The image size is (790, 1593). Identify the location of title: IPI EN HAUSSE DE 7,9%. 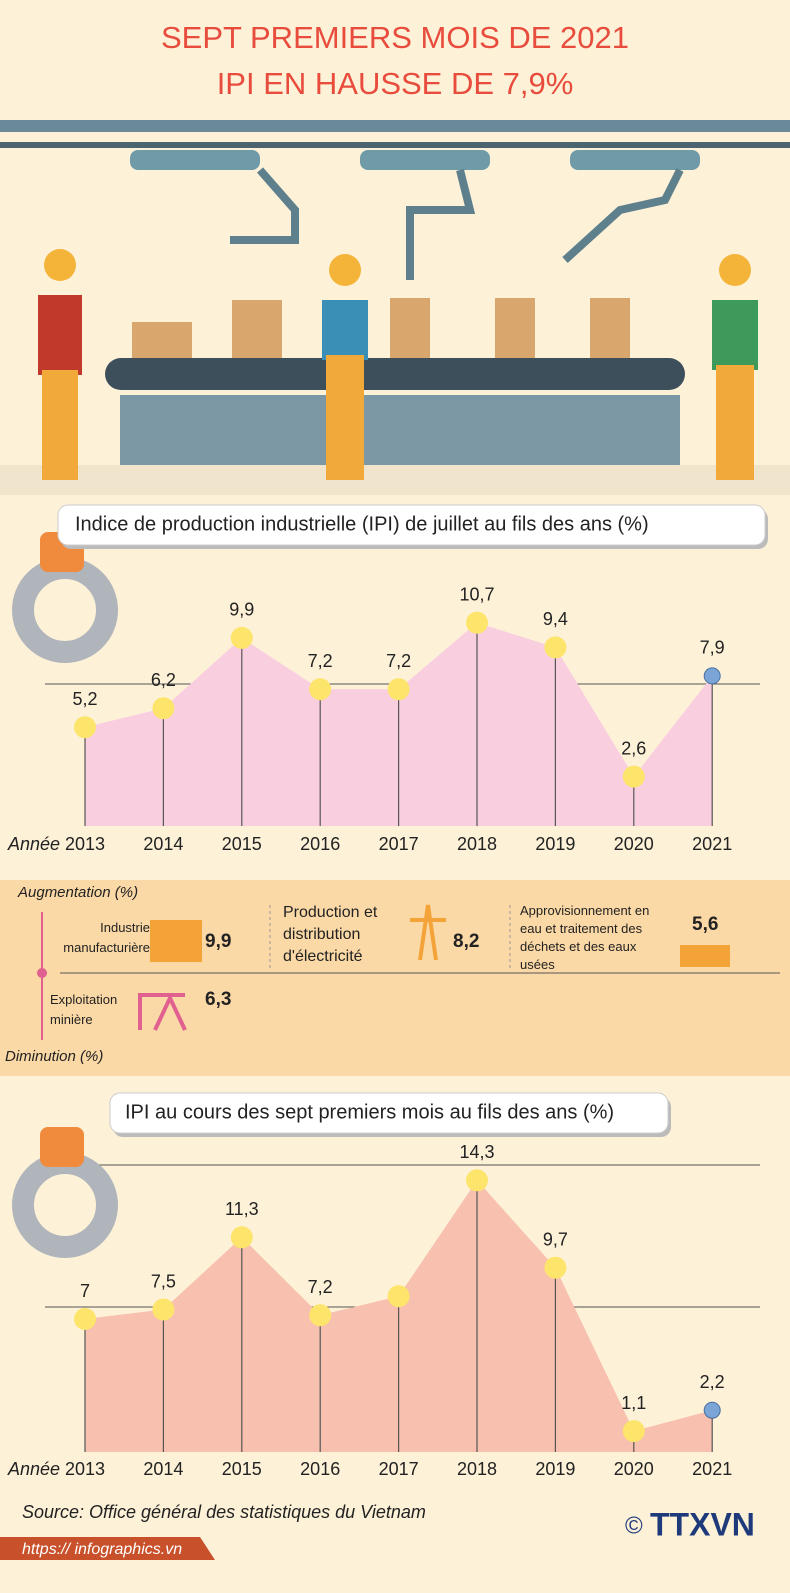
(395, 83).